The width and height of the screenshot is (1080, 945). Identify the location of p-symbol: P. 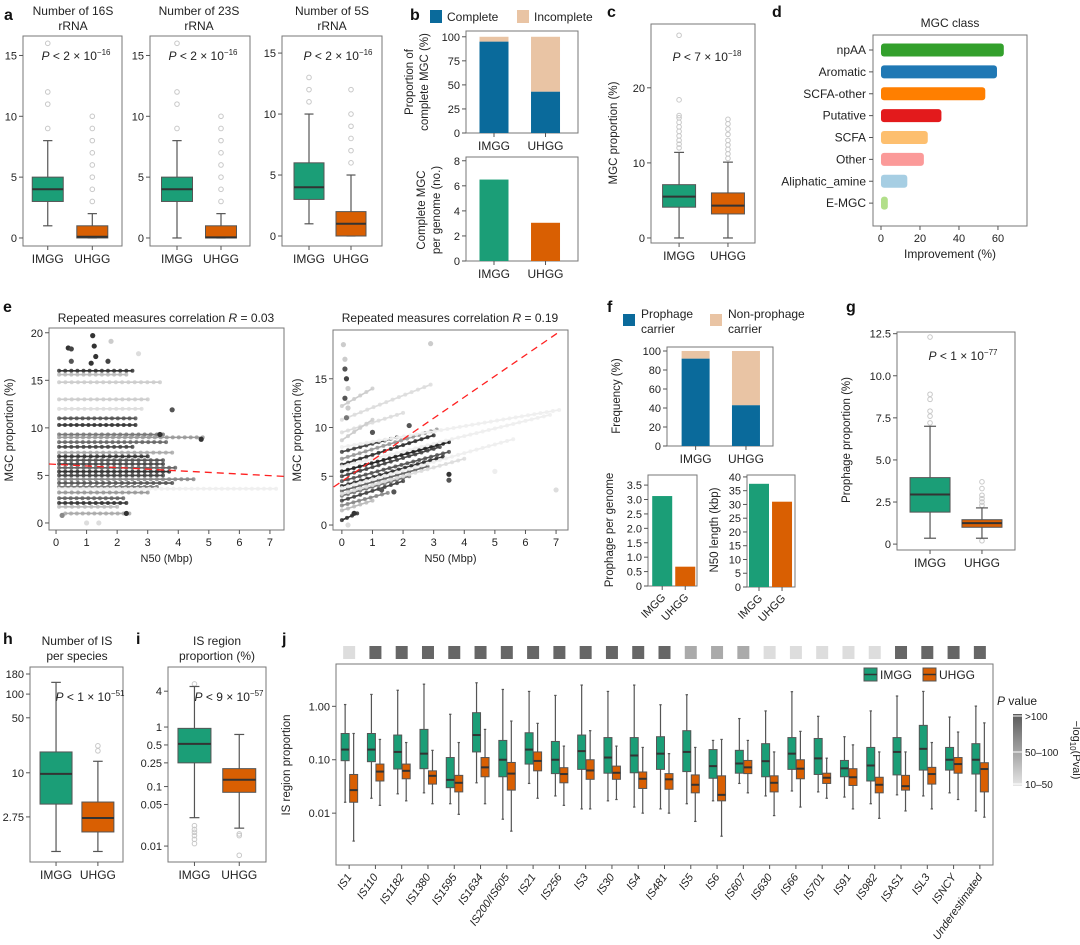
(677, 57).